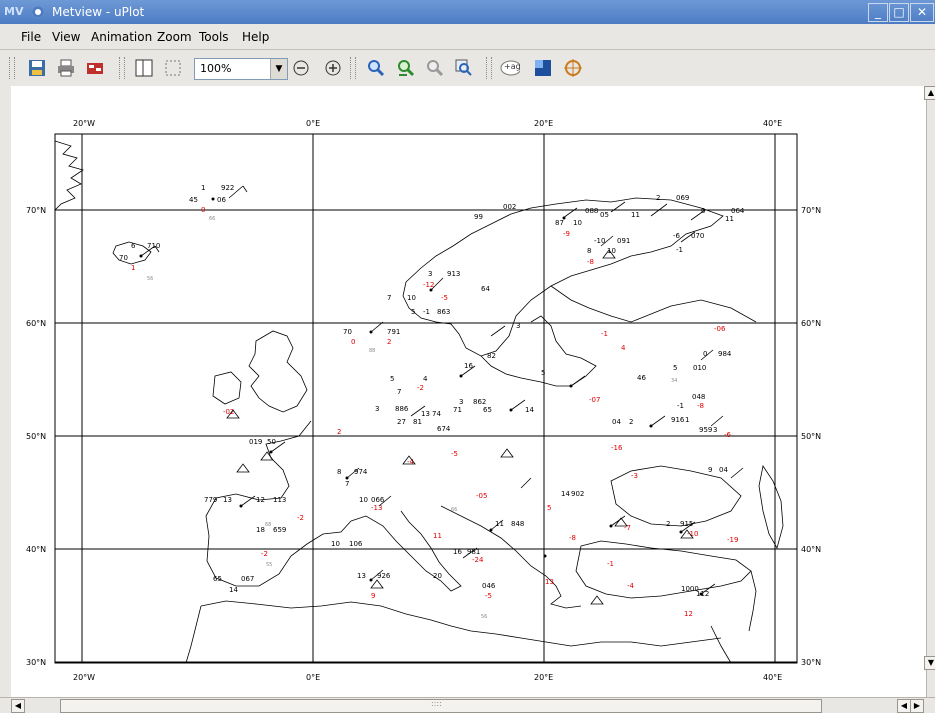 This screenshot has width=935, height=713. What do you see at coordinates (591, 211) in the screenshot?
I see `station-value-black: 088` at bounding box center [591, 211].